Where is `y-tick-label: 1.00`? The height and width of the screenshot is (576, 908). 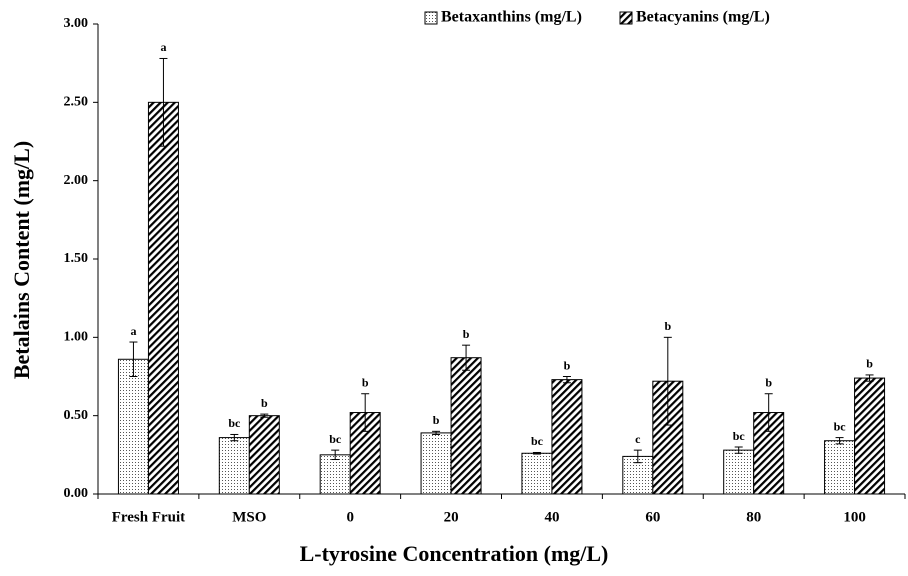
y-tick-label: 1.00 is located at coordinates (76, 337).